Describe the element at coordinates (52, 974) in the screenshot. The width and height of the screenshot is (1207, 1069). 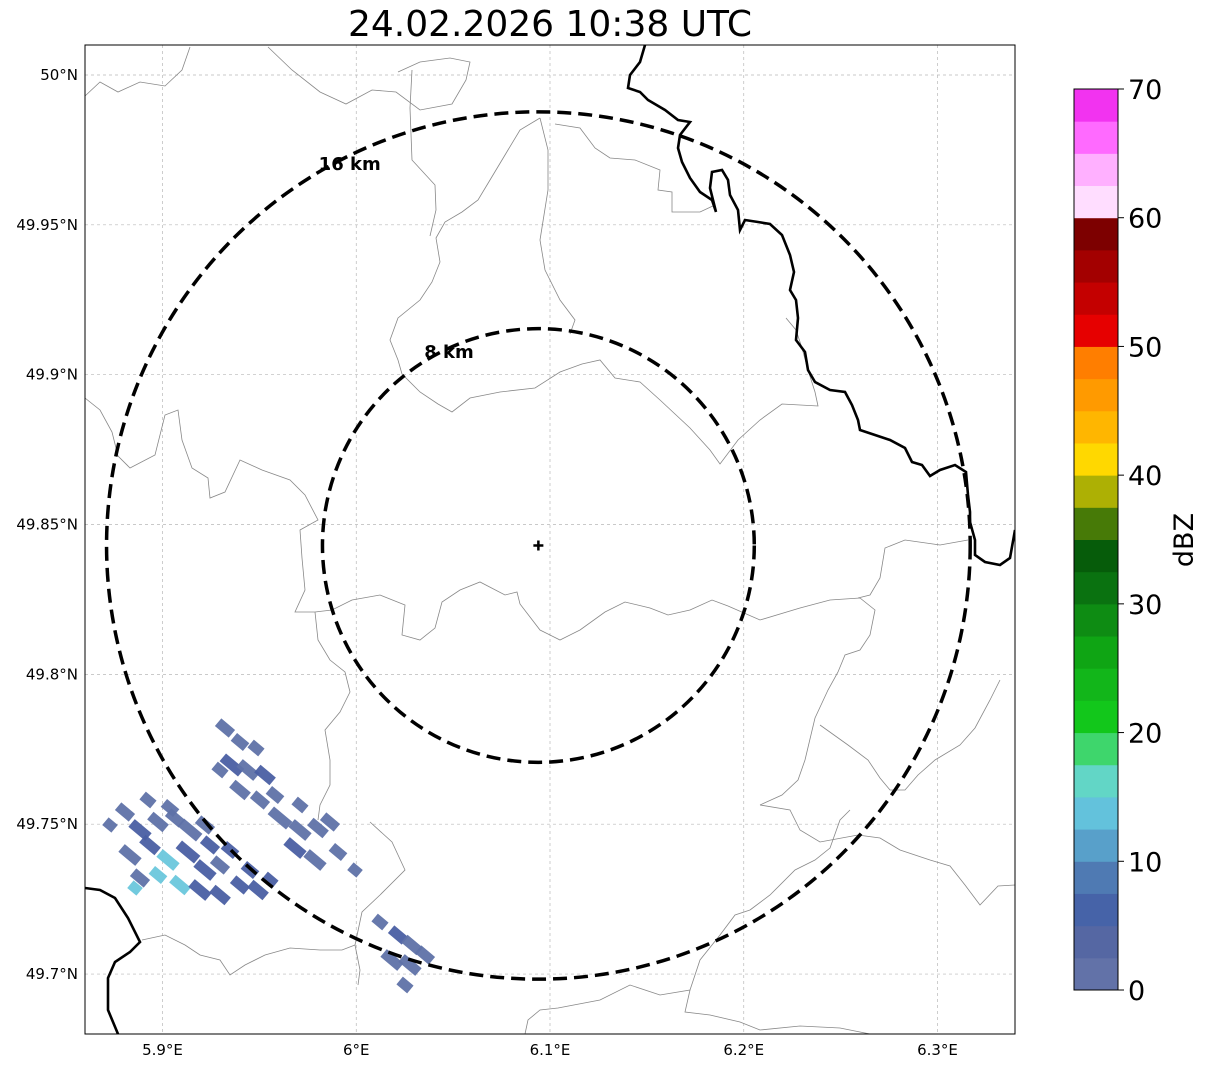
I see `lat-tick-label: 49.7°N` at that location.